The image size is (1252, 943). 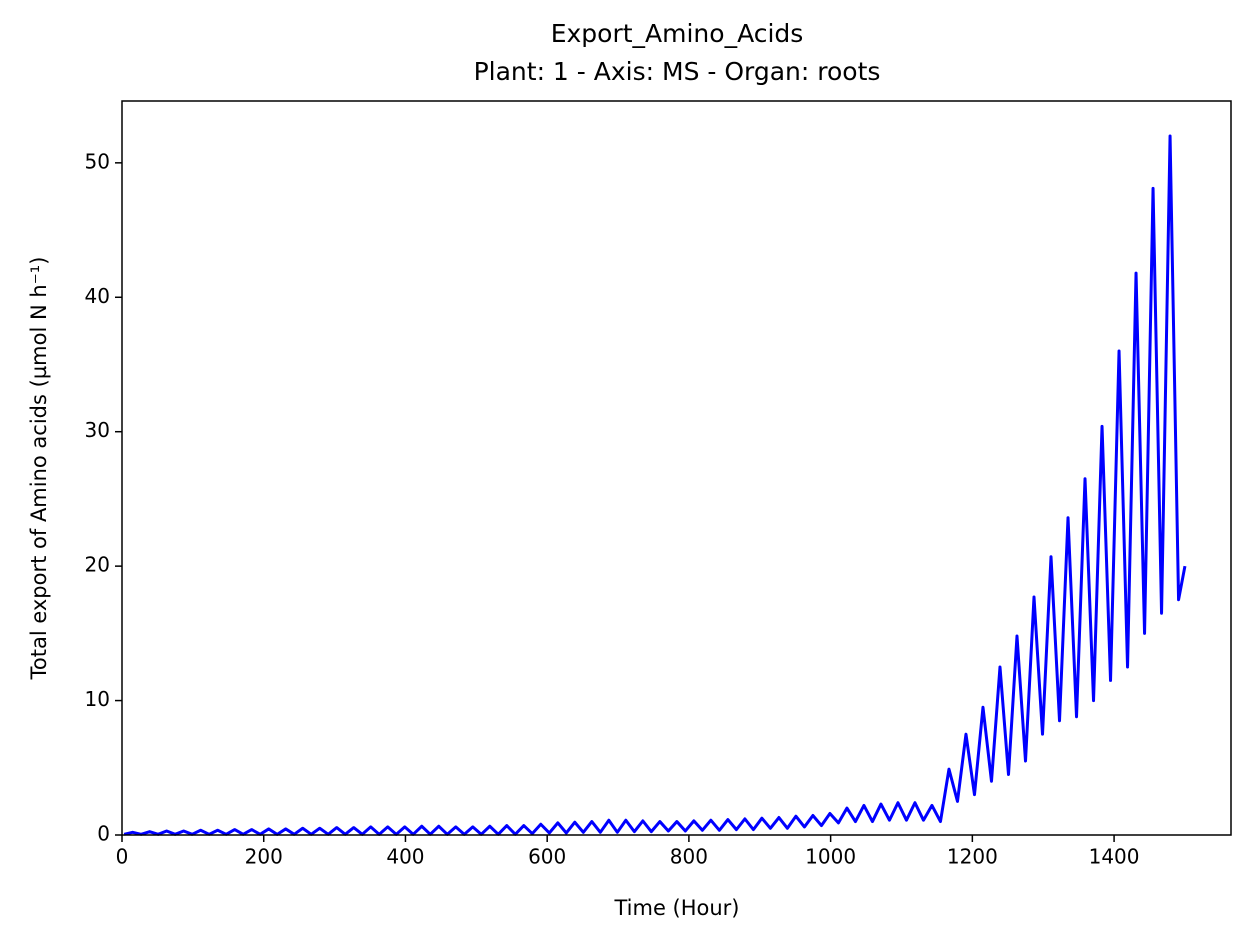 I want to click on y-tick-label: 50, so click(x=97, y=161).